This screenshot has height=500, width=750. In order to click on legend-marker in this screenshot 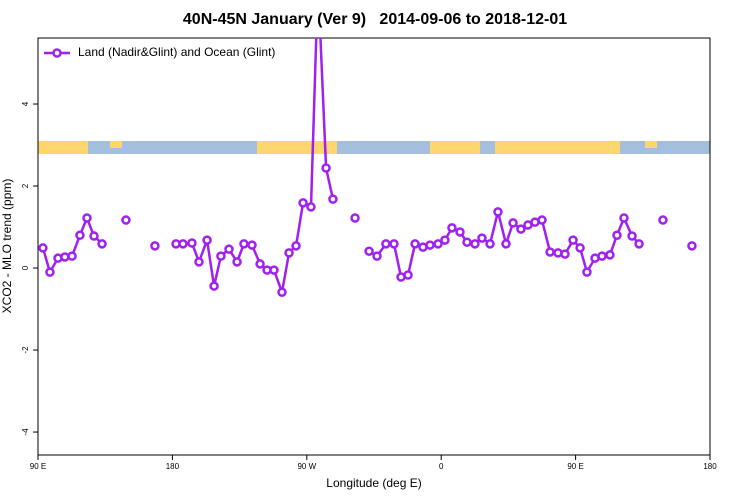, I will do `click(57, 53)`.